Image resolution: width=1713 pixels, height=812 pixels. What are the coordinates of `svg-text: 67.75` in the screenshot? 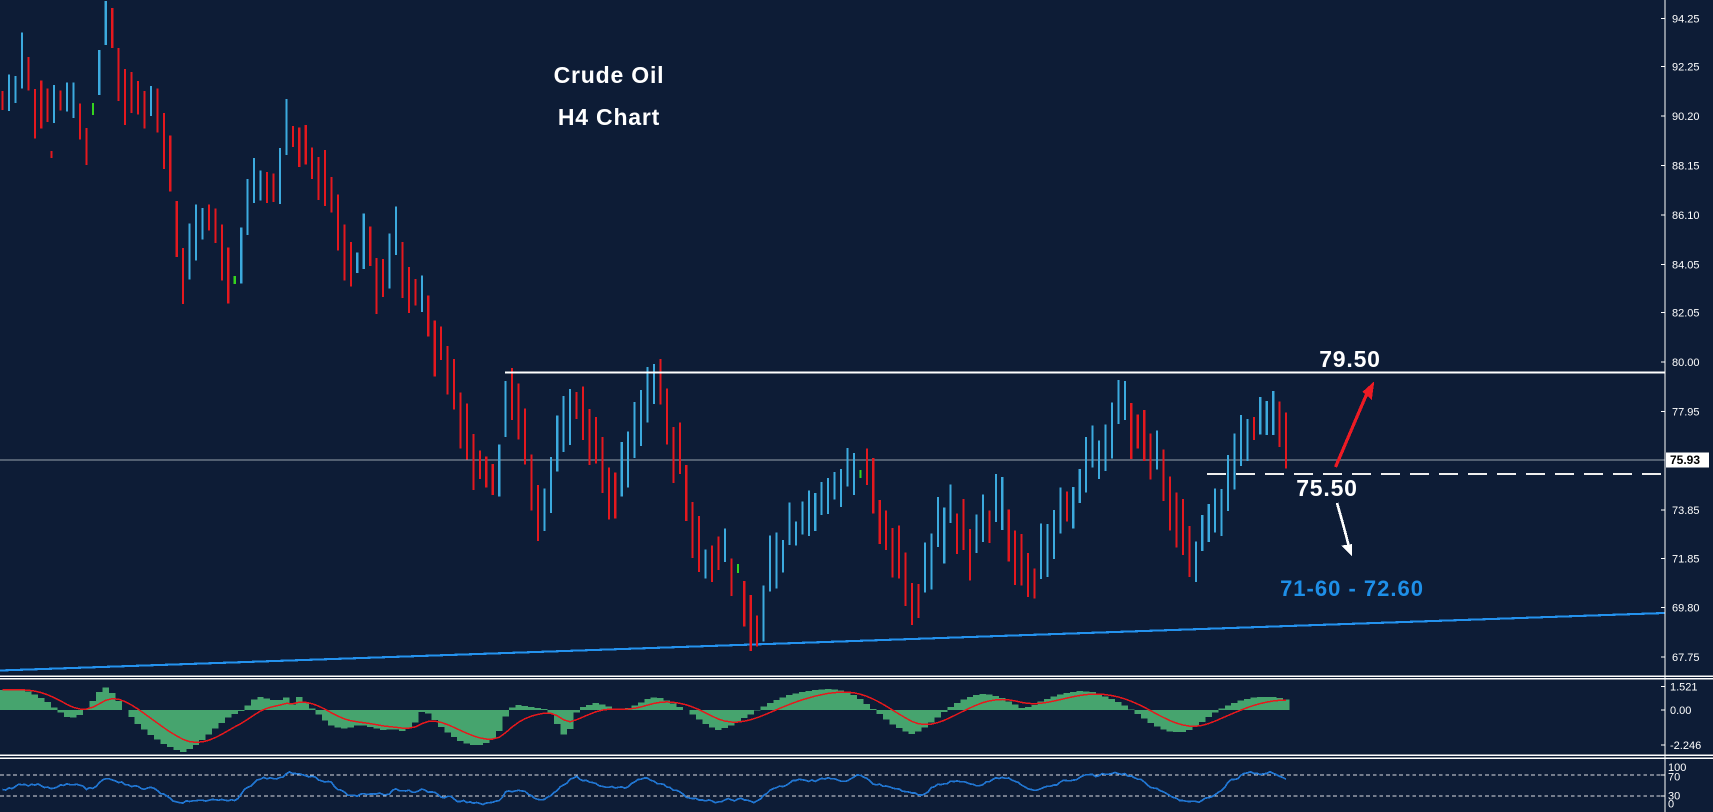 It's located at (1686, 658).